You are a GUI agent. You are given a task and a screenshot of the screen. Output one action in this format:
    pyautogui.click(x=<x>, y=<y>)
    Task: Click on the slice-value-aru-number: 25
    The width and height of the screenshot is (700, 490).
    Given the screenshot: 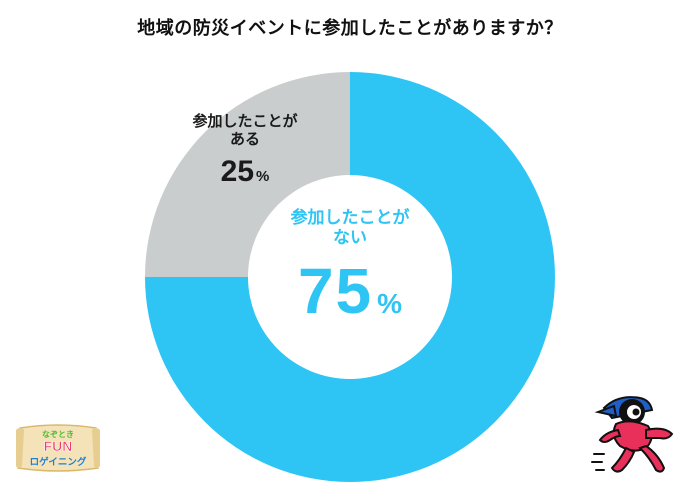 What is the action you would take?
    pyautogui.click(x=237, y=171)
    